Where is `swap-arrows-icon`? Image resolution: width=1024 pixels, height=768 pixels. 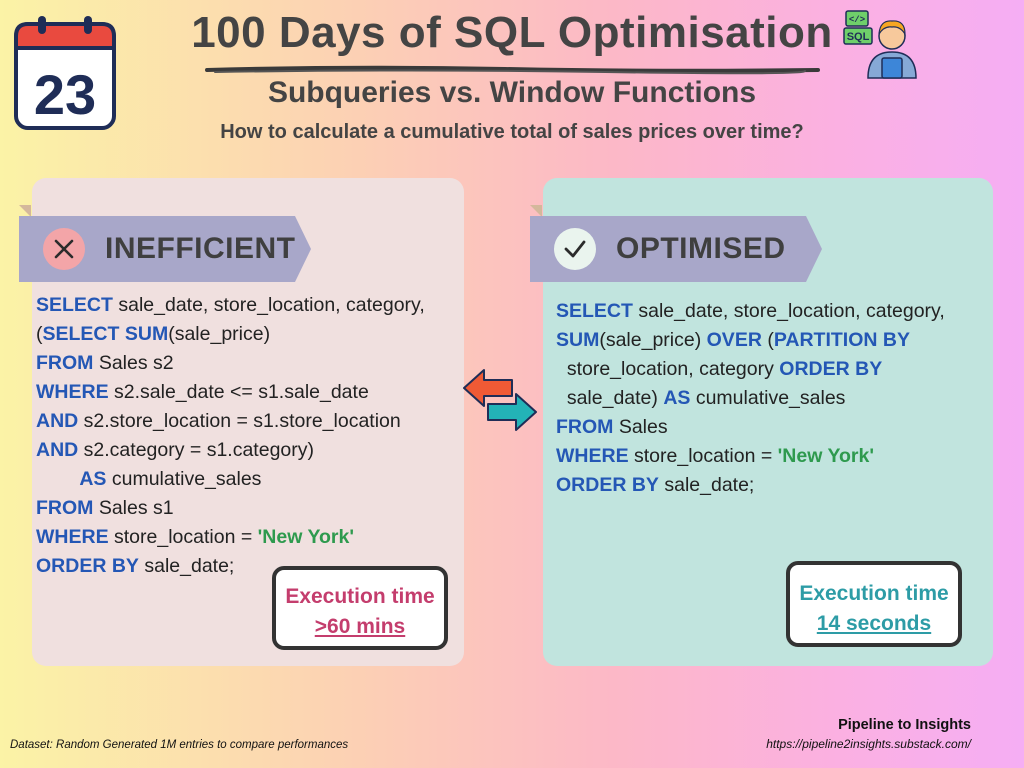
swap-arrows-icon is located at coordinates (500, 400).